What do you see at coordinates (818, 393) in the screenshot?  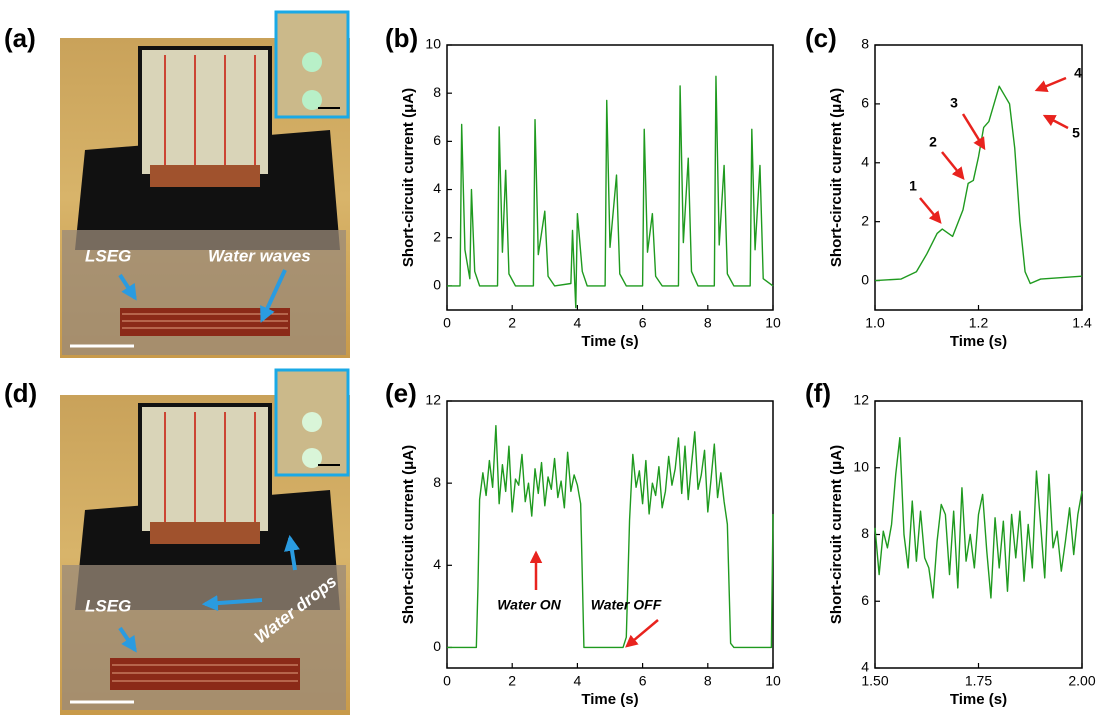 I see `panel-label: (f)` at bounding box center [818, 393].